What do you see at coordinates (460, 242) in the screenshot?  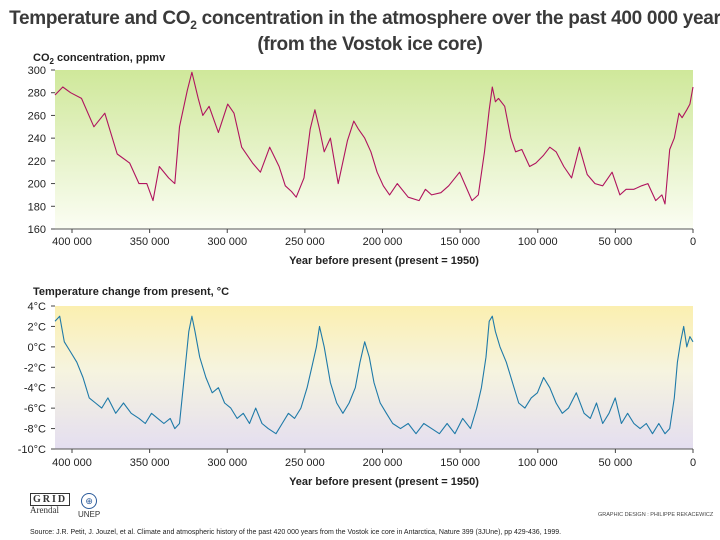 I see `co2-x-tick-label: 150 000` at bounding box center [460, 242].